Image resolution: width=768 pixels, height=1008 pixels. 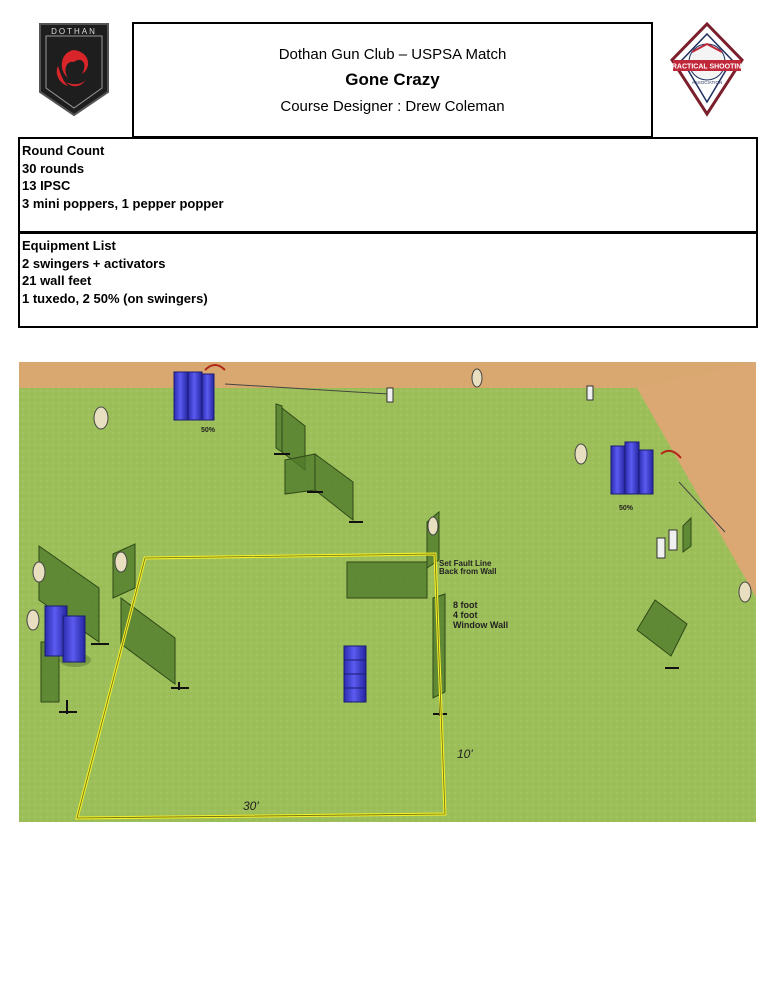 I want to click on equipment-line: 1 tuxedo, 2 50% (on swingers), so click(x=115, y=298).